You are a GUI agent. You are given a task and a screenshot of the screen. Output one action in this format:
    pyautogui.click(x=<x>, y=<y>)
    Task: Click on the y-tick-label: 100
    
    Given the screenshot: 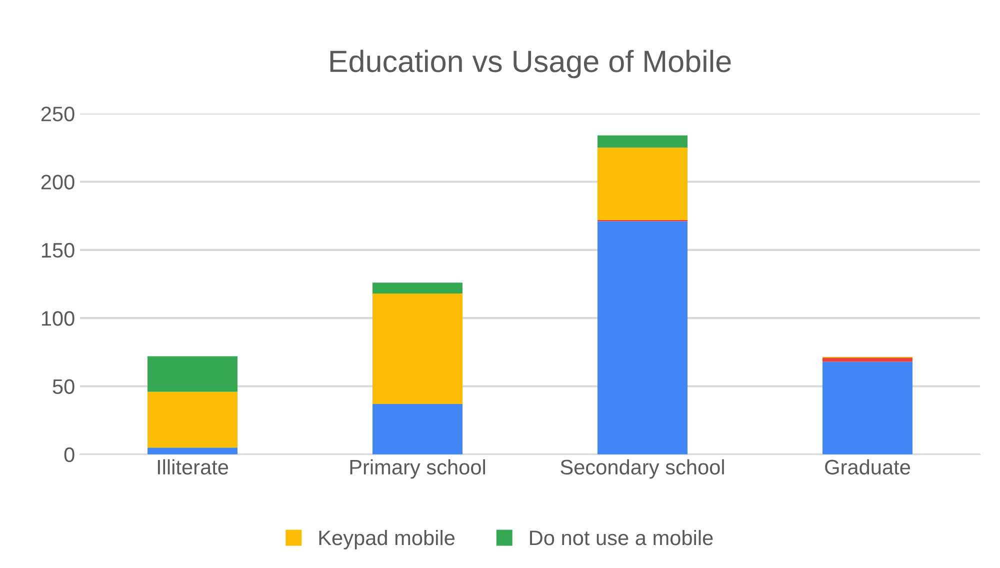 What is the action you would take?
    pyautogui.click(x=58, y=318)
    